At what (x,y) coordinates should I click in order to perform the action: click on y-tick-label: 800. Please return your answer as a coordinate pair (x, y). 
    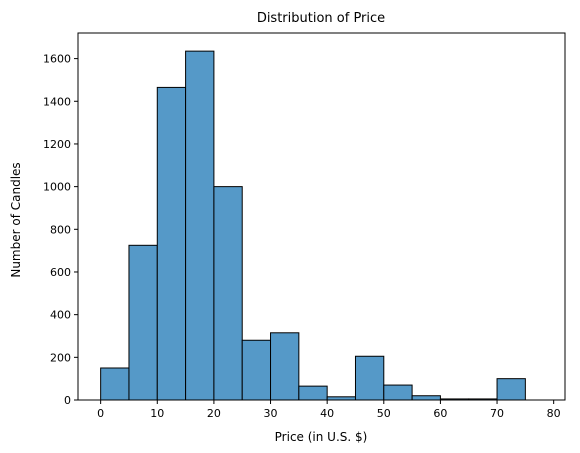
    Looking at the image, I should click on (60, 229).